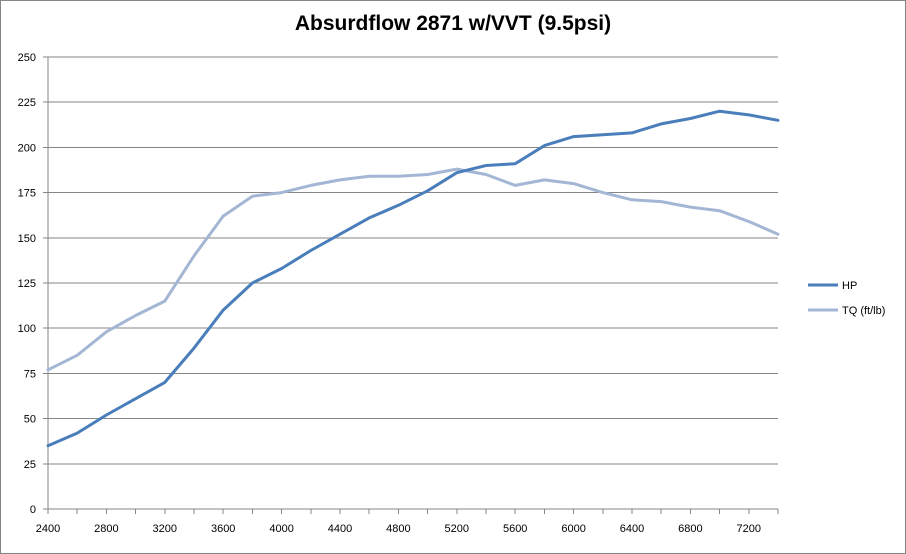 This screenshot has height=554, width=906. What do you see at coordinates (165, 529) in the screenshot?
I see `x-tick-label: 3200` at bounding box center [165, 529].